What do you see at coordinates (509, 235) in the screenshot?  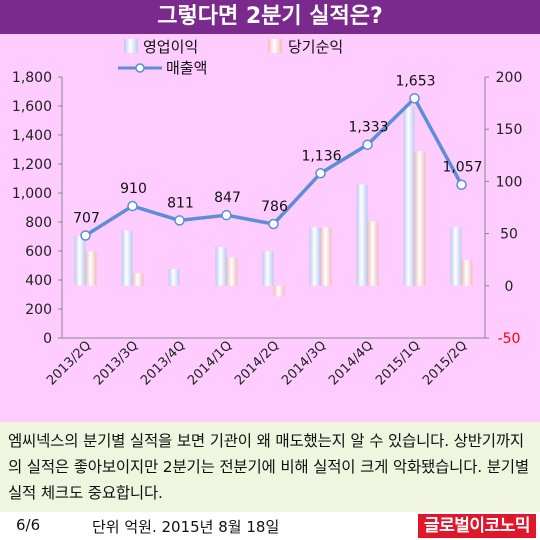 I see `right-tick-label: 50` at bounding box center [509, 235].